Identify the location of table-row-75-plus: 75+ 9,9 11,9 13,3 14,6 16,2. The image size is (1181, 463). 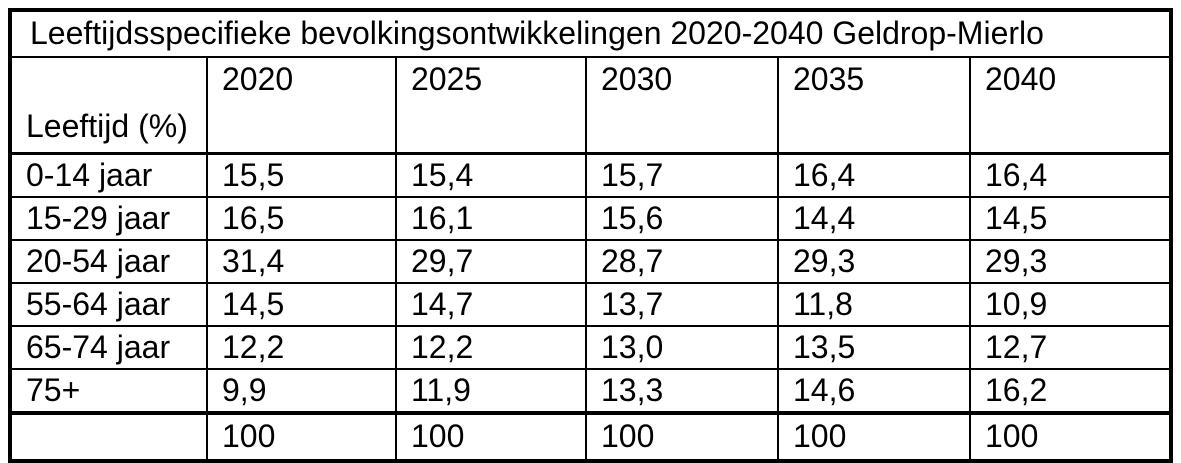
(590, 391).